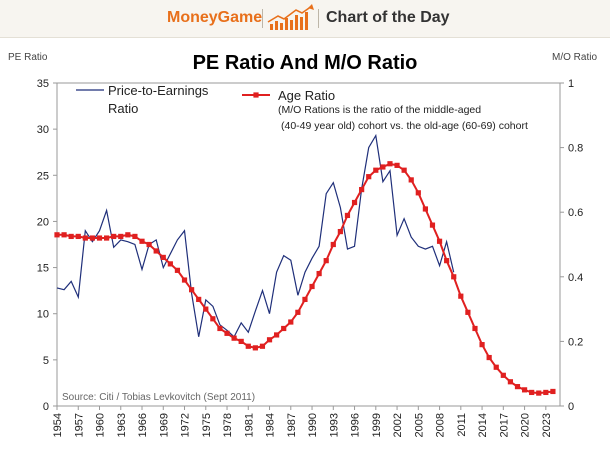 The width and height of the screenshot is (610, 458). I want to click on chart-of-the-day-label: Chart of the Day, so click(388, 17).